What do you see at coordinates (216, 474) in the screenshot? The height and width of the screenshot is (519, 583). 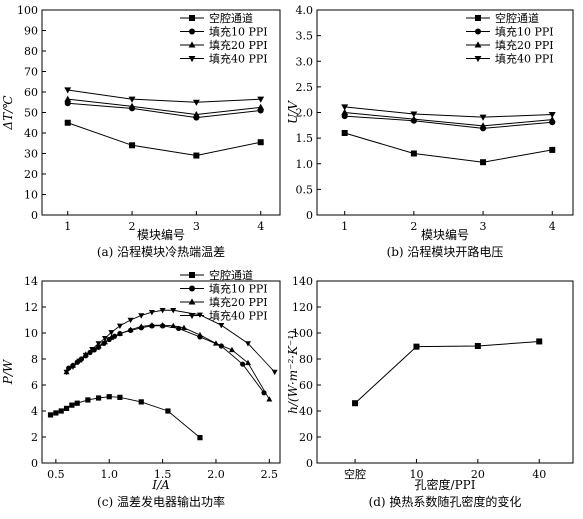 I see `x-tick-label: 2.0` at bounding box center [216, 474].